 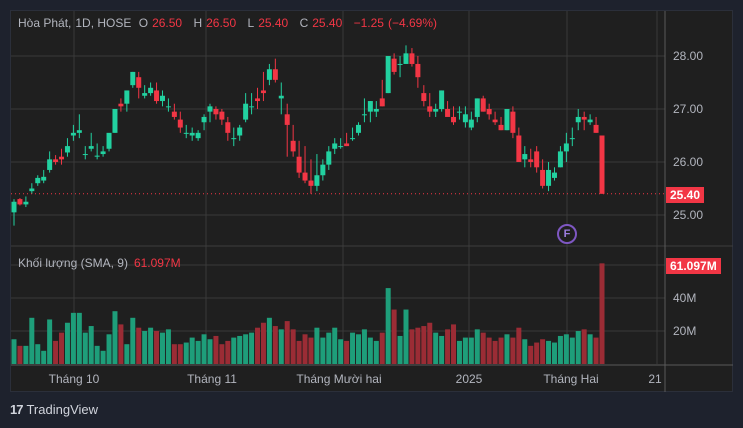 What do you see at coordinates (655, 379) in the screenshot?
I see `time-label-21: 21` at bounding box center [655, 379].